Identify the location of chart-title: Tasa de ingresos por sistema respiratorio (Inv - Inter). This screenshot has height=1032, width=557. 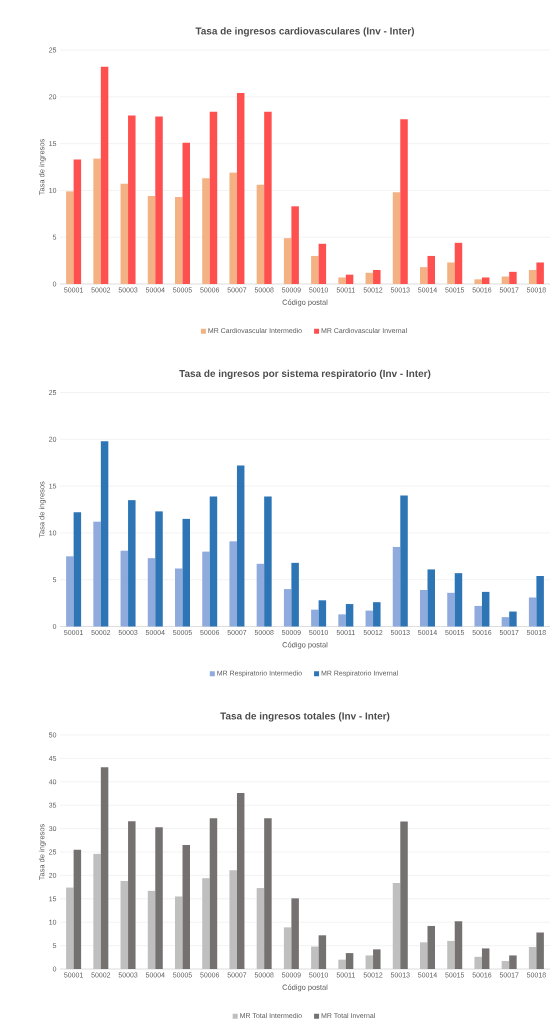
(305, 374).